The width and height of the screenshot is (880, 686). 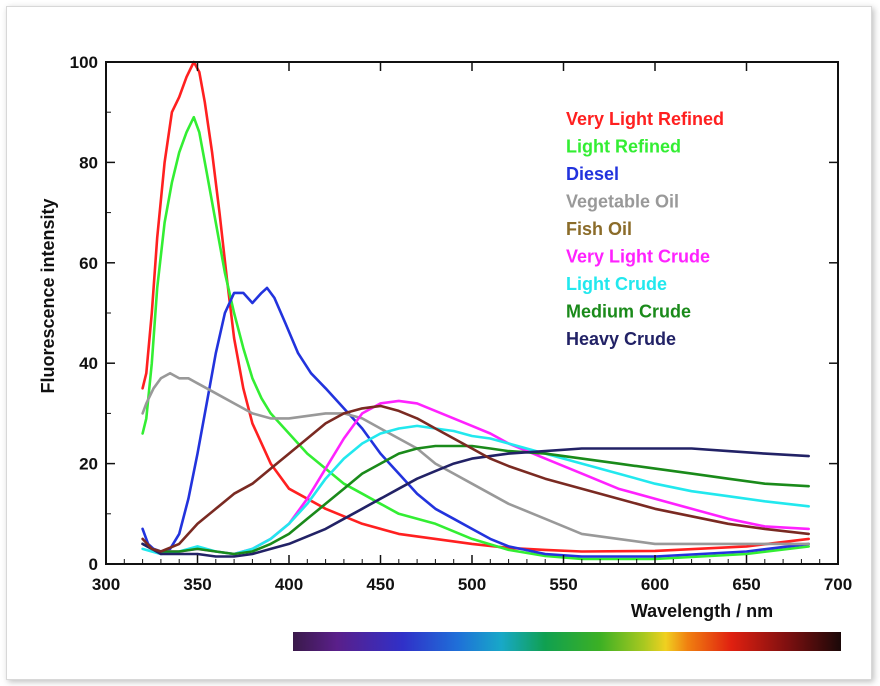 What do you see at coordinates (592, 174) in the screenshot?
I see `legend-entry: Diesel` at bounding box center [592, 174].